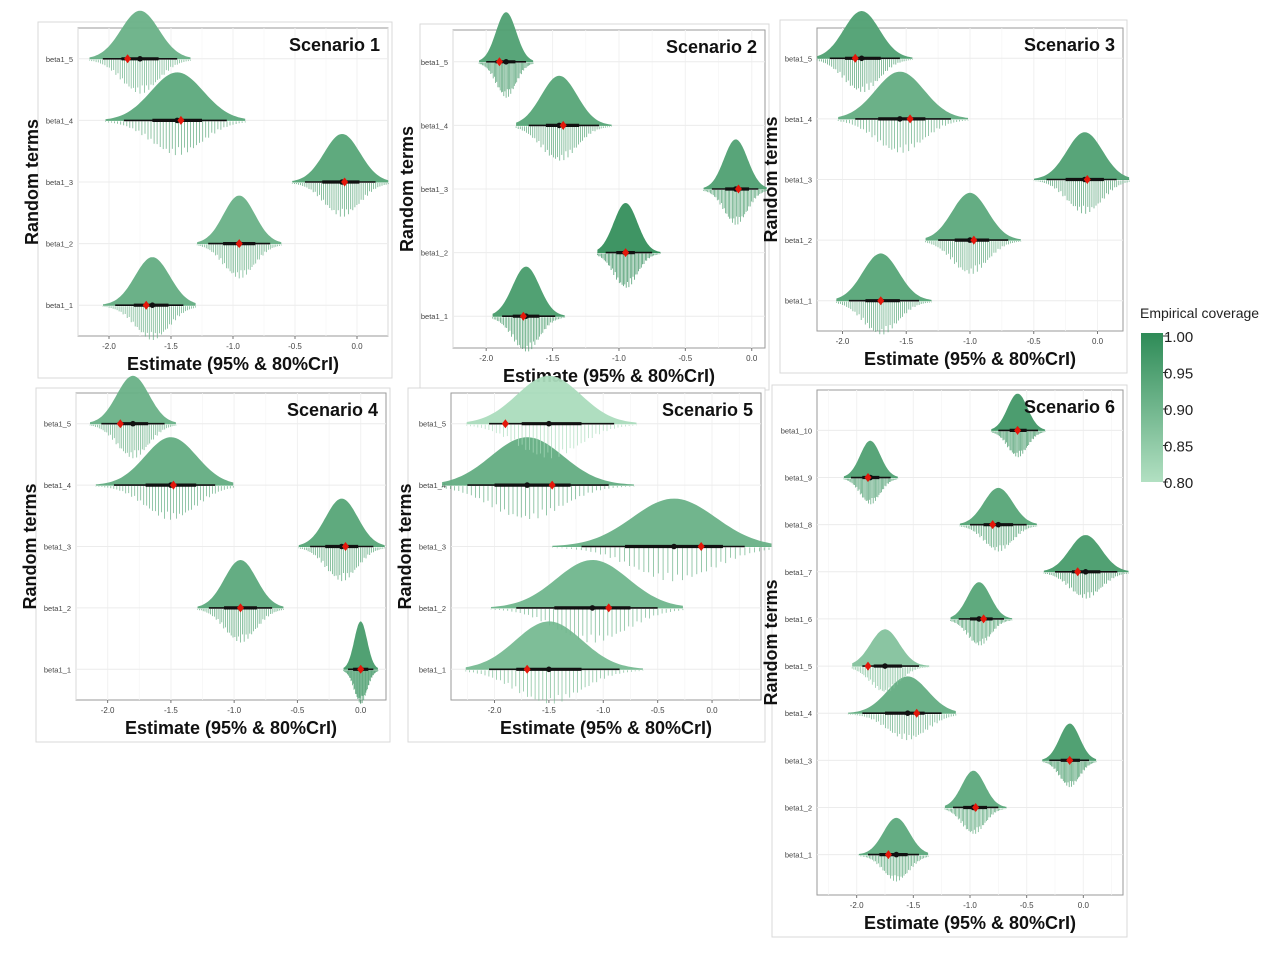  I want to click on panel-title: Scenario 2, so click(711, 47).